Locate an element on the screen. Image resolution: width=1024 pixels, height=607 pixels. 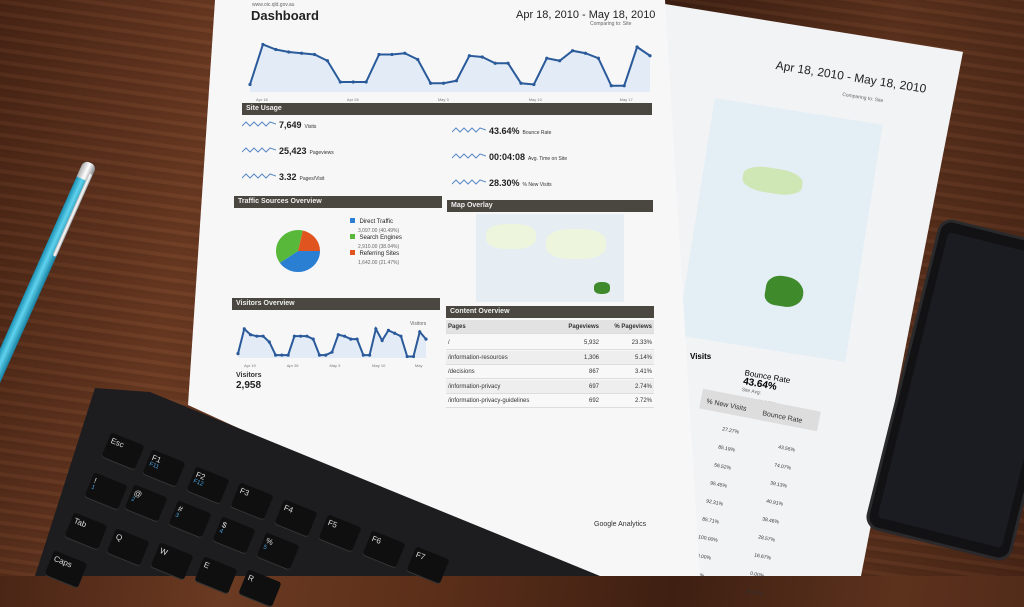
usage-metric: 00:04:08 Avg. Time on Site is located at coordinates (509, 157).